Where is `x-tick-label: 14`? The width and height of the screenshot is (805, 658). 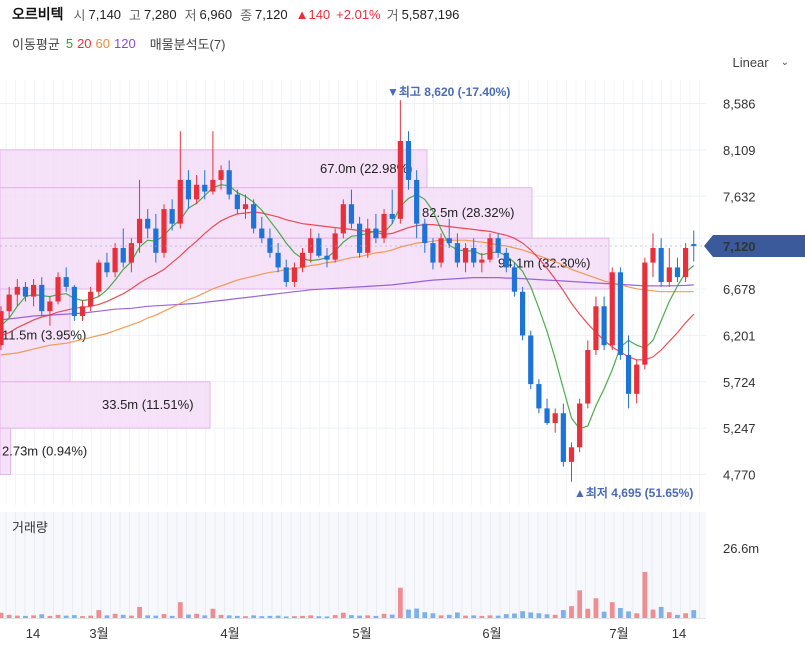 x-tick-label: 14 is located at coordinates (679, 633).